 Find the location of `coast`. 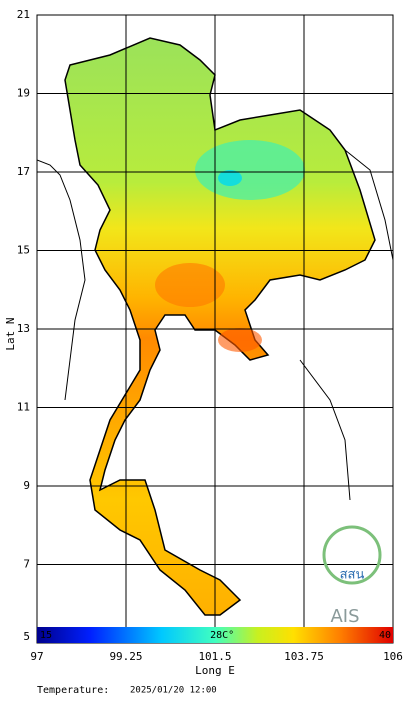

coast is located at coordinates (325, 430).